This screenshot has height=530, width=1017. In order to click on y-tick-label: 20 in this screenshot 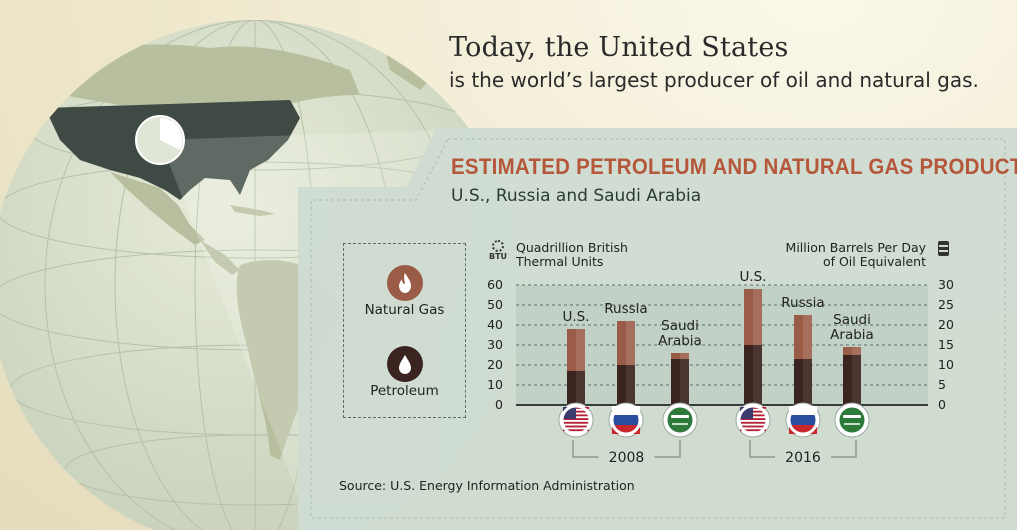, I will do `click(495, 364)`.